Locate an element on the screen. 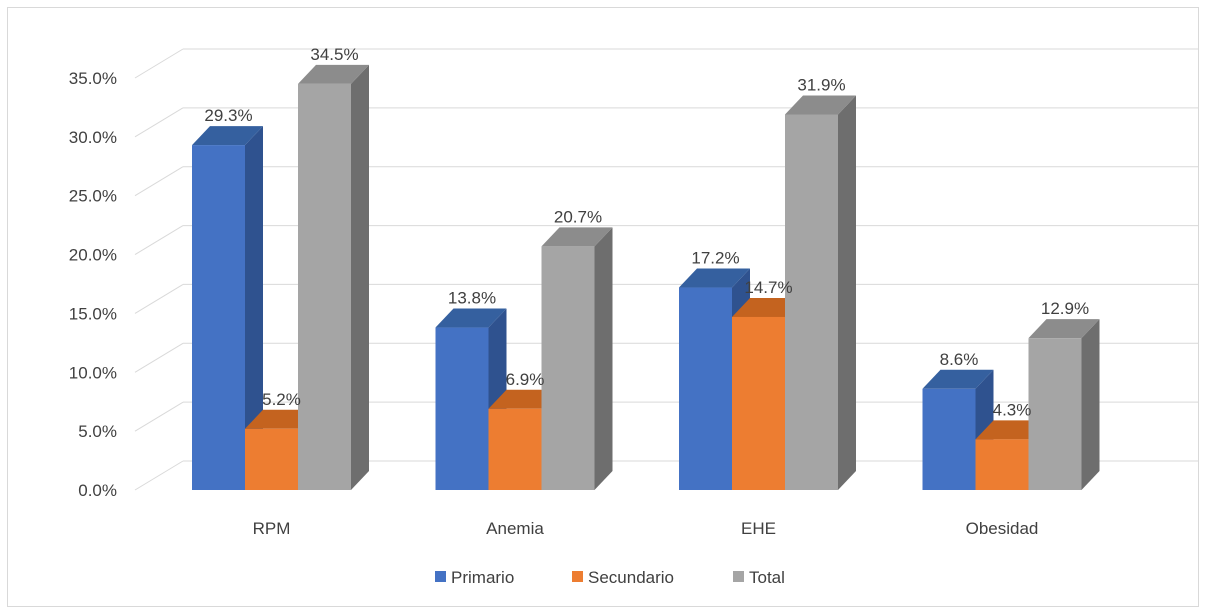 The image size is (1208, 615). y-tick-label: 20.0% is located at coordinates (93, 255).